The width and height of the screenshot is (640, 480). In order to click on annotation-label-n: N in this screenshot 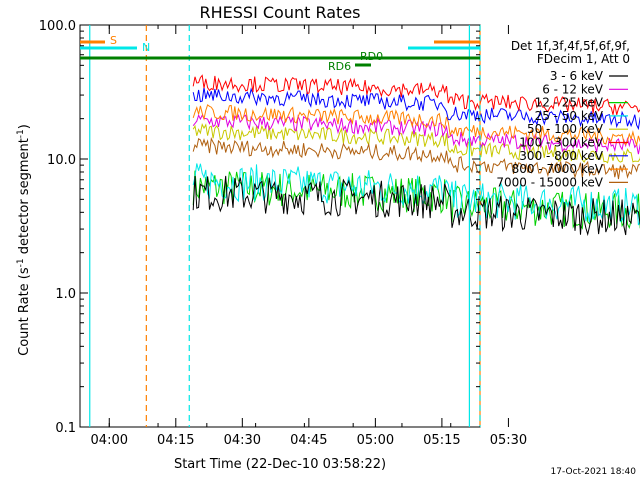, I will do `click(146, 47)`.